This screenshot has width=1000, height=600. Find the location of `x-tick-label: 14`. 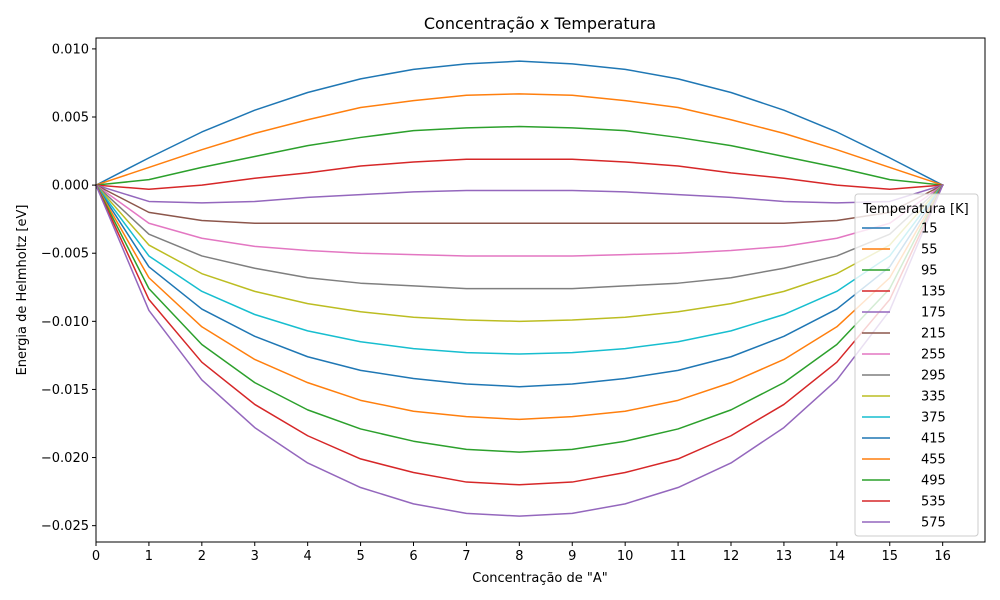

x-tick-label: 14 is located at coordinates (837, 556).